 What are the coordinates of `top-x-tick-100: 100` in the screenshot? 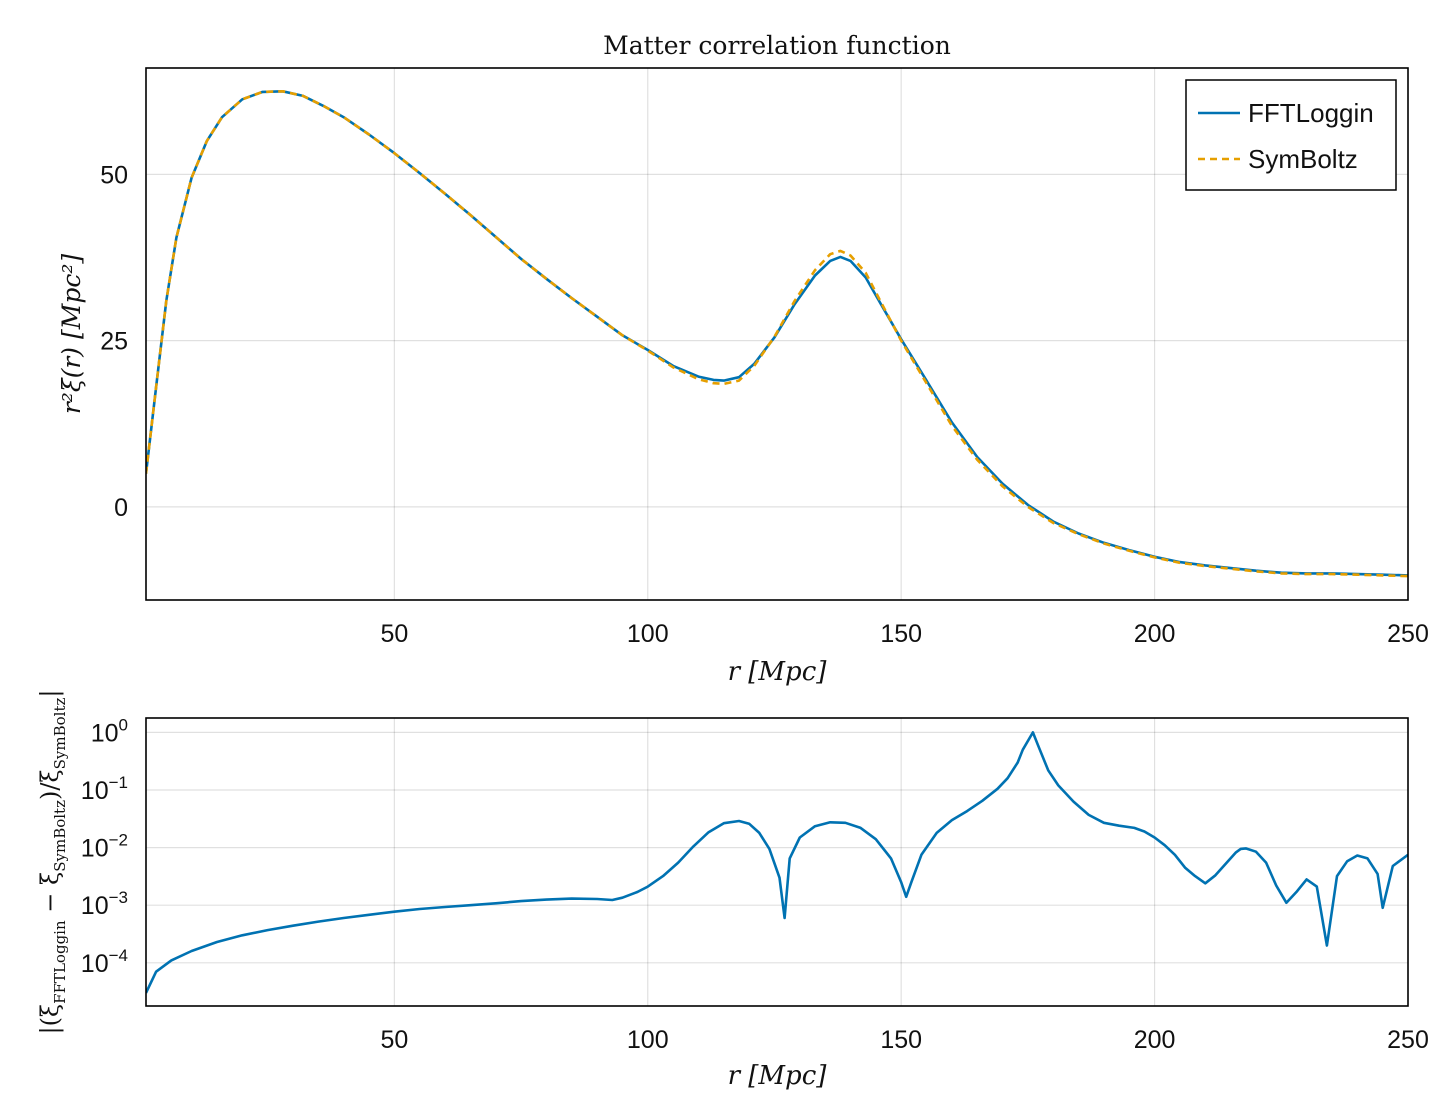 It's located at (648, 634).